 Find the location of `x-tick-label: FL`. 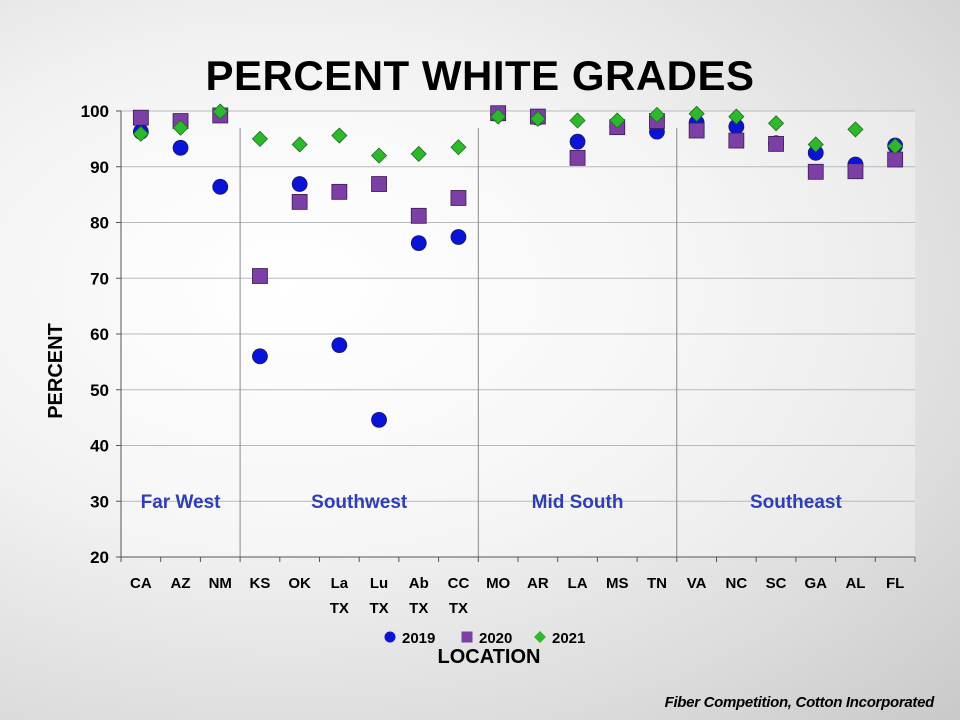

x-tick-label: FL is located at coordinates (895, 583).